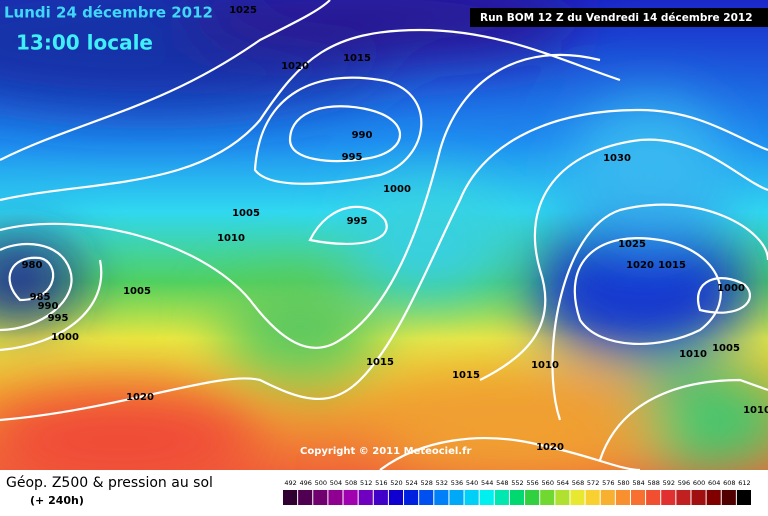 The image size is (768, 516). I want to click on colorbar-label: 600, so click(699, 483).